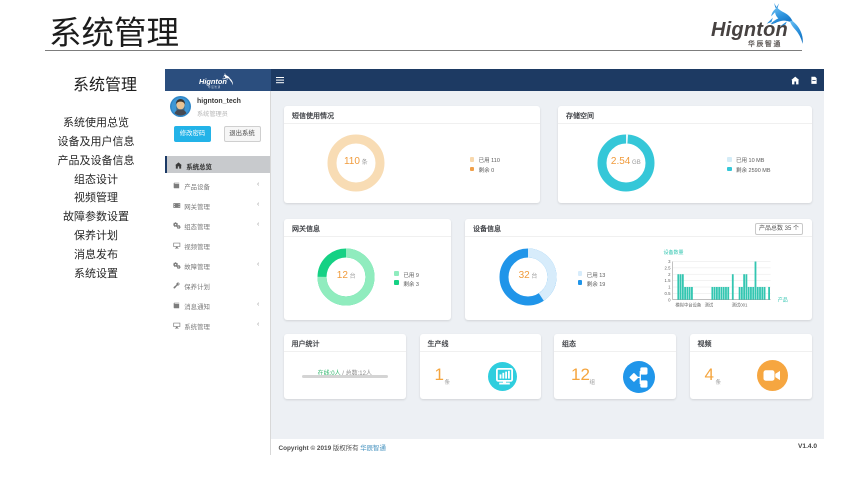 This screenshot has height=480, width=842. What do you see at coordinates (668, 280) in the screenshot?
I see `svg-text: 1.5` at bounding box center [668, 280].